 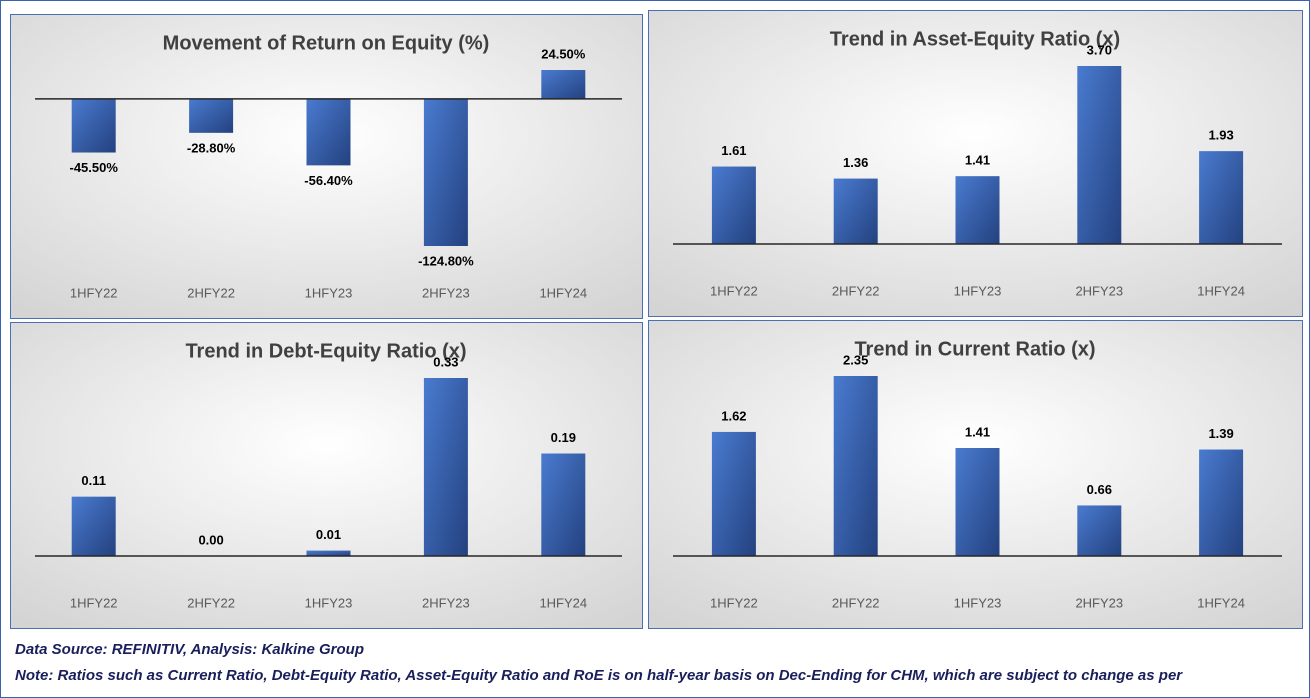 What do you see at coordinates (563, 437) in the screenshot?
I see `value-label: 0.19` at bounding box center [563, 437].